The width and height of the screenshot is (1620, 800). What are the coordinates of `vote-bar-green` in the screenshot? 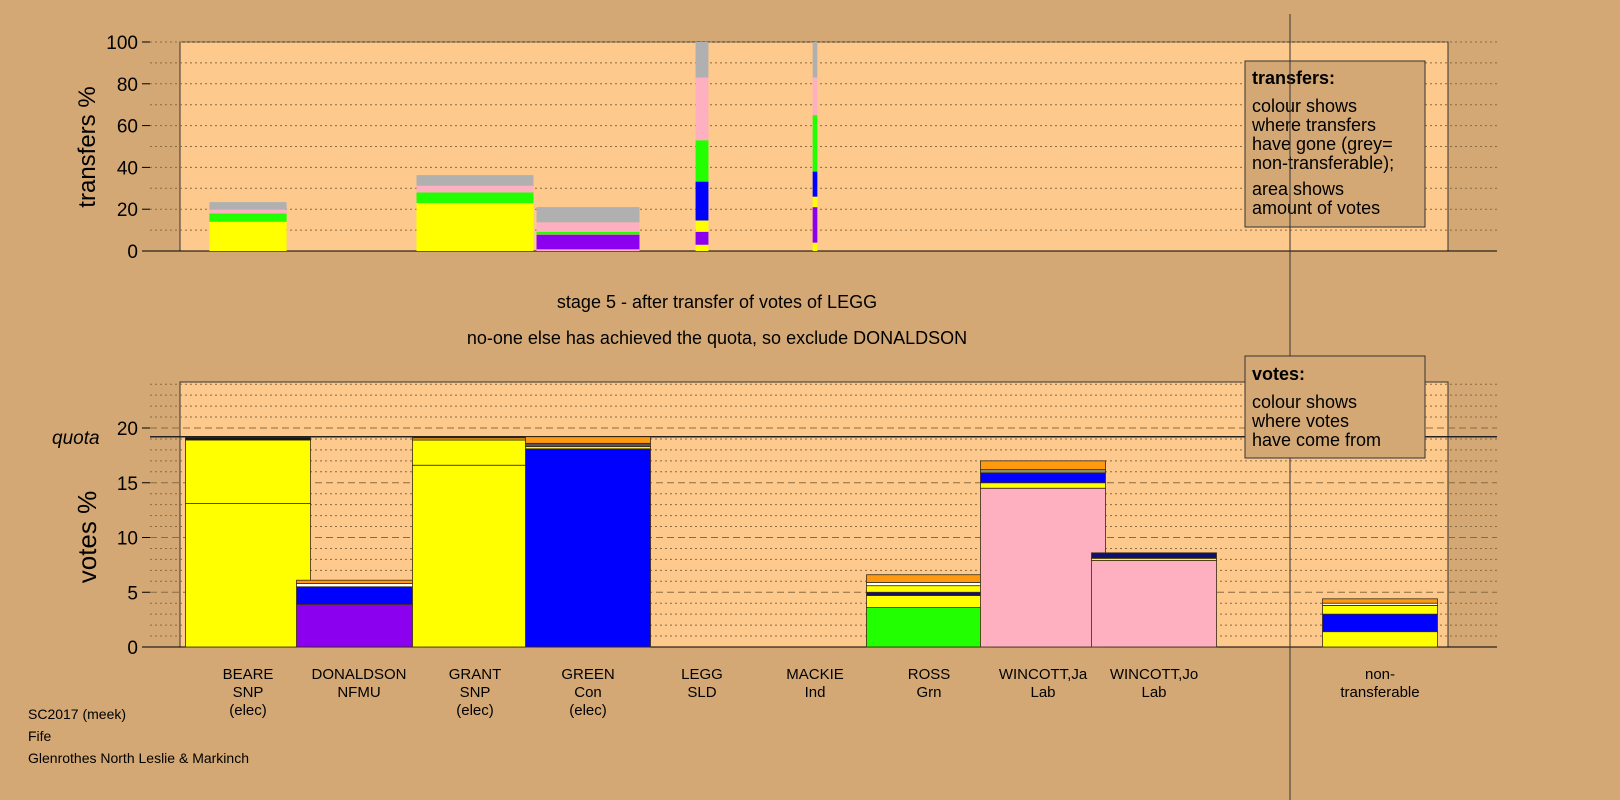 It's located at (588, 542).